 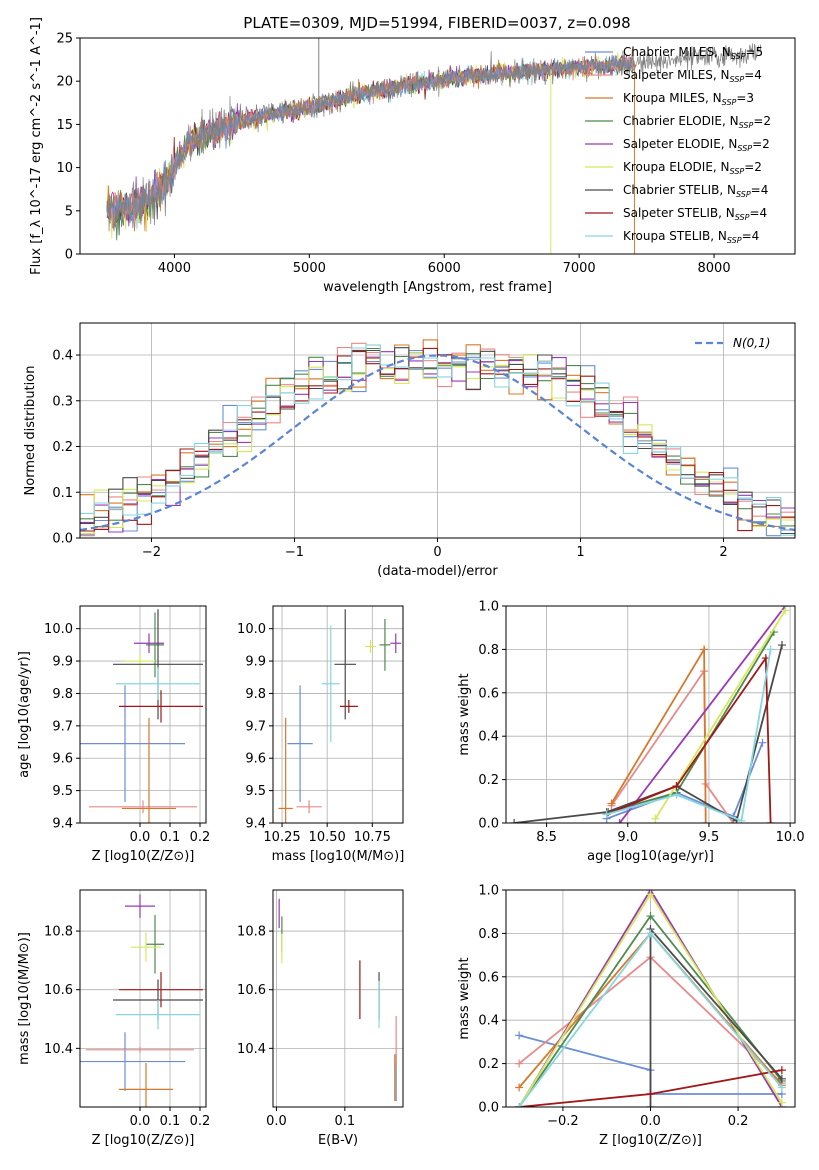 I want to click on residual-histogram, so click(x=437, y=439).